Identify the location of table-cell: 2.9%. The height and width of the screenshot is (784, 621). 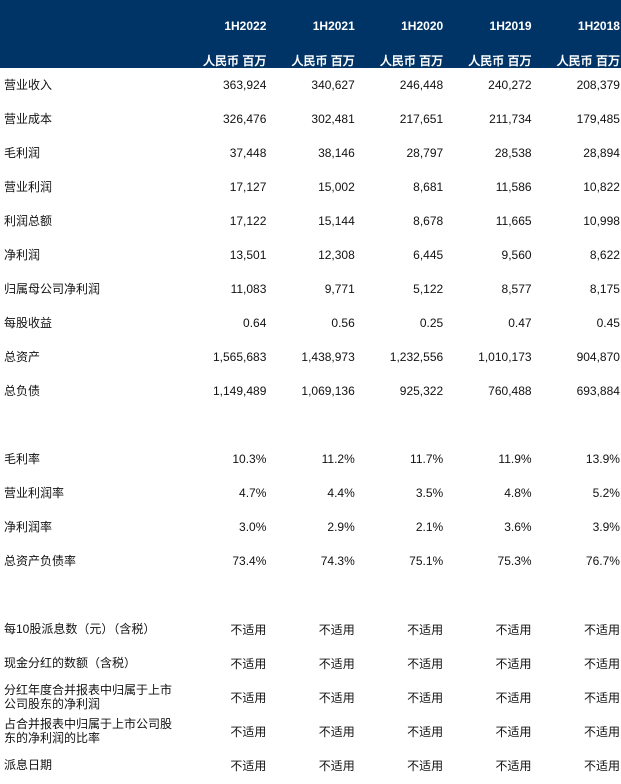
(341, 527).